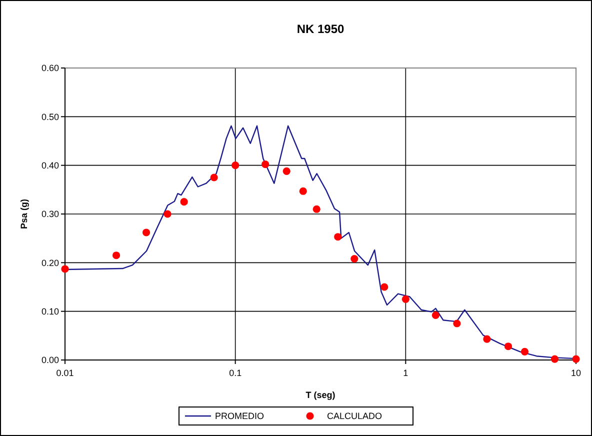 The height and width of the screenshot is (436, 592). Describe the element at coordinates (50, 68) in the screenshot. I see `y-tick-label: 0.60` at that location.